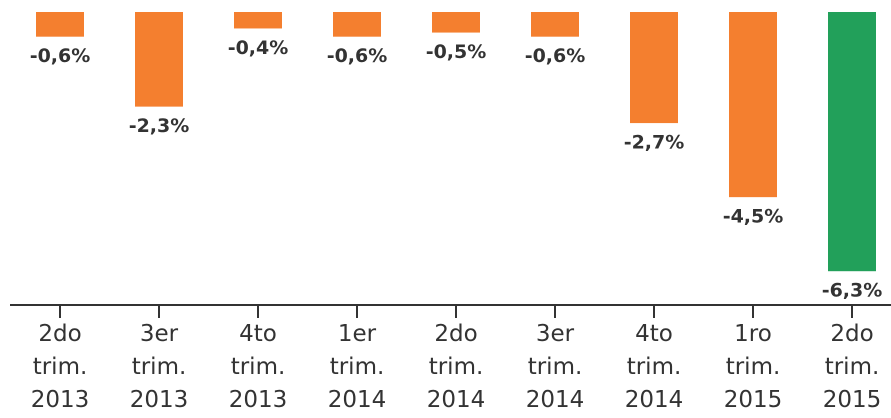 This screenshot has height=418, width=891. I want to click on x-tick-label: 2do trim. 2013, so click(60, 367).